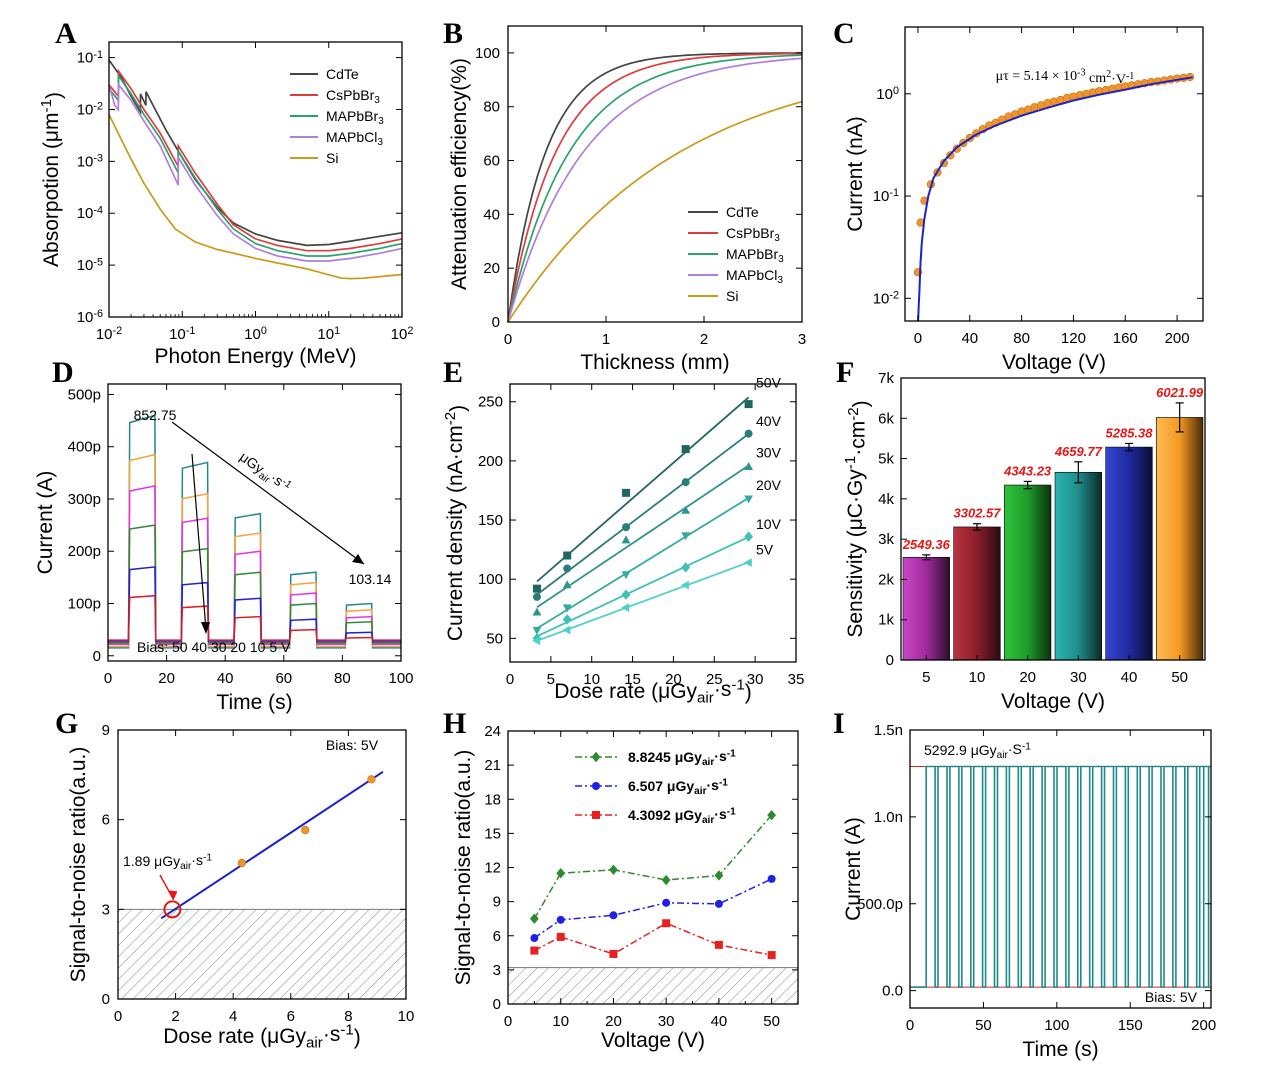 The width and height of the screenshot is (1269, 1077). What do you see at coordinates (591, 679) in the screenshot?
I see `x-tick-label: 10` at bounding box center [591, 679].